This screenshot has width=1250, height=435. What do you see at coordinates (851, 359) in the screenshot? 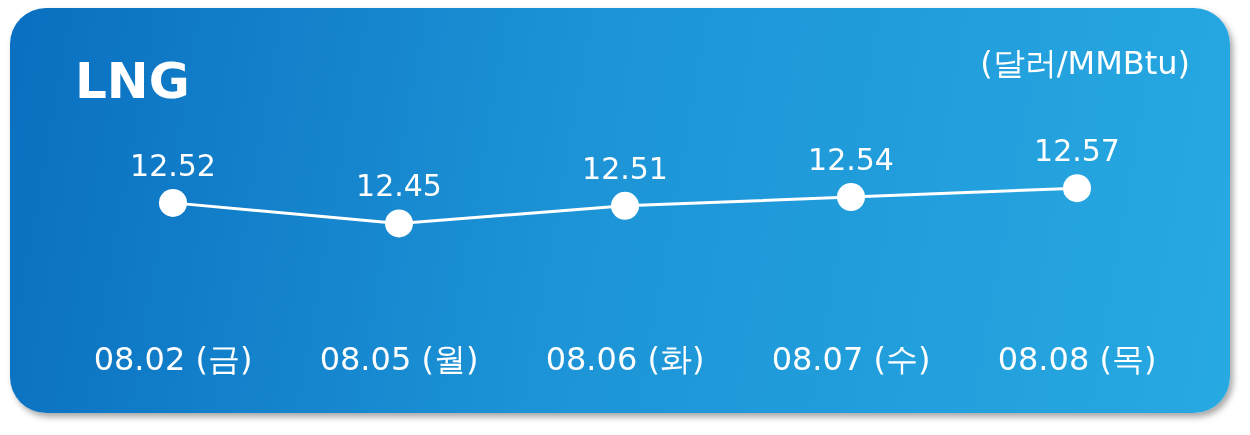
I see `x-tick-label: 08.07 (수)` at bounding box center [851, 359].